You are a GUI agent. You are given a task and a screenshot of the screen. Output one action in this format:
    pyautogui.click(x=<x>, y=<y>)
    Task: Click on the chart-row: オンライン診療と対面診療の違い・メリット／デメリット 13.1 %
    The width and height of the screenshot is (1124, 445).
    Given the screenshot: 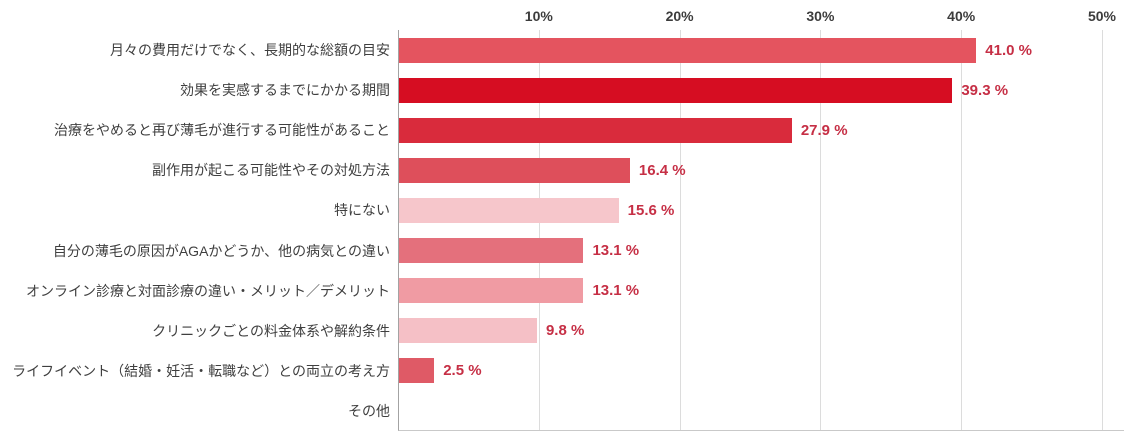 What is the action you would take?
    pyautogui.click(x=562, y=291)
    